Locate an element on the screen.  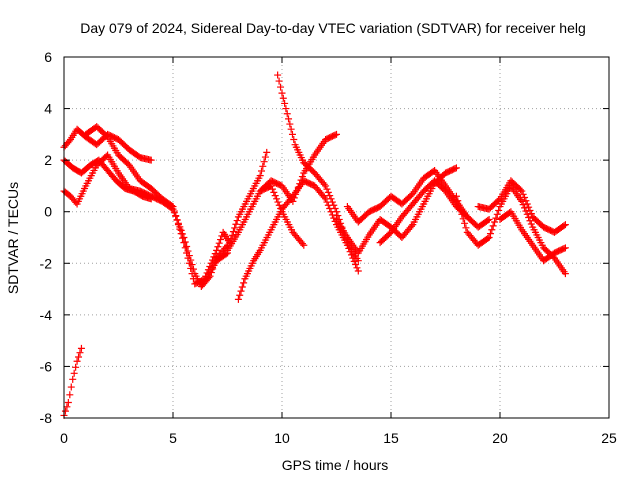
x-tick-label: 20 is located at coordinates (500, 438).